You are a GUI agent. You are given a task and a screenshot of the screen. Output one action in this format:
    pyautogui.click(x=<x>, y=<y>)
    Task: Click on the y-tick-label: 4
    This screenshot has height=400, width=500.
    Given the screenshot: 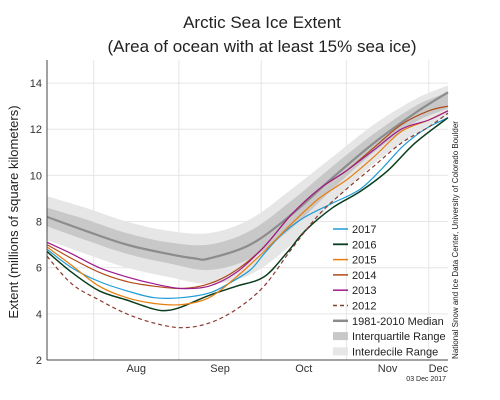 What is the action you would take?
    pyautogui.click(x=39, y=315)
    